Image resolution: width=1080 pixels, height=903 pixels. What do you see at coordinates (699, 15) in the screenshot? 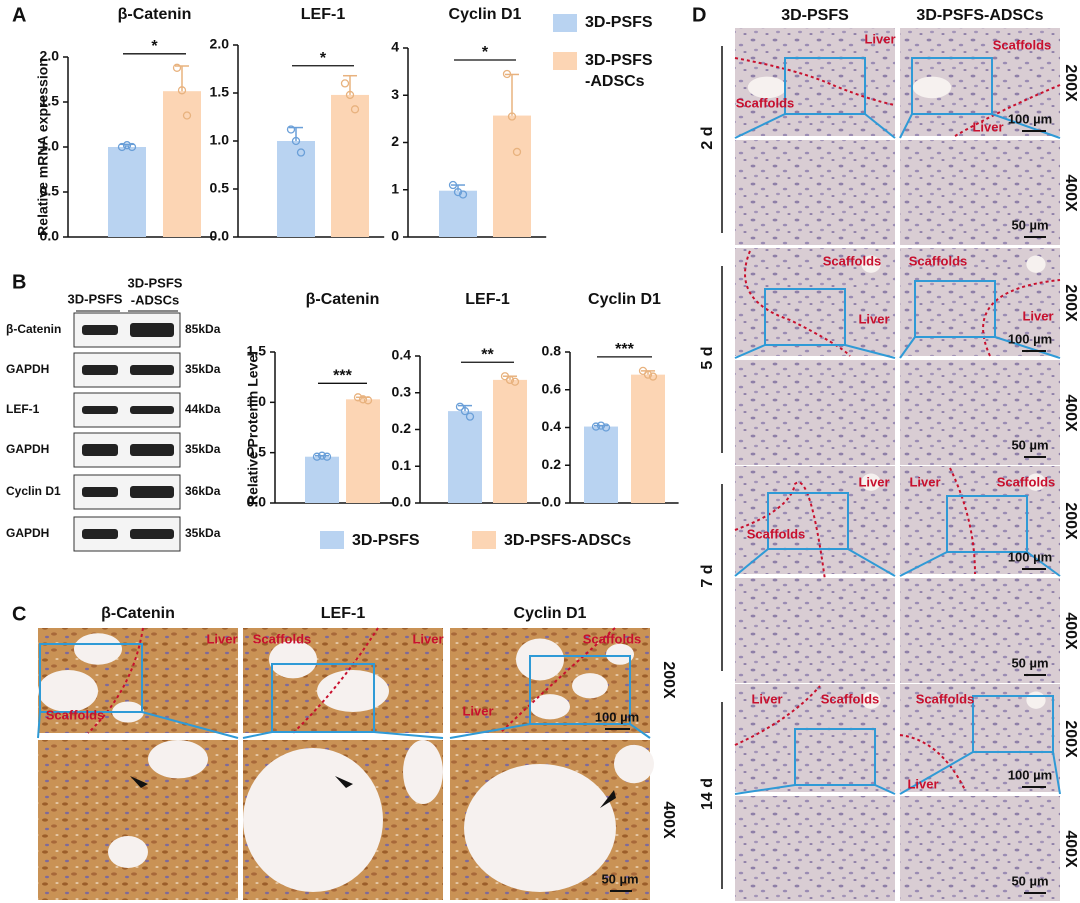
I see `panel-label: D` at bounding box center [699, 15].